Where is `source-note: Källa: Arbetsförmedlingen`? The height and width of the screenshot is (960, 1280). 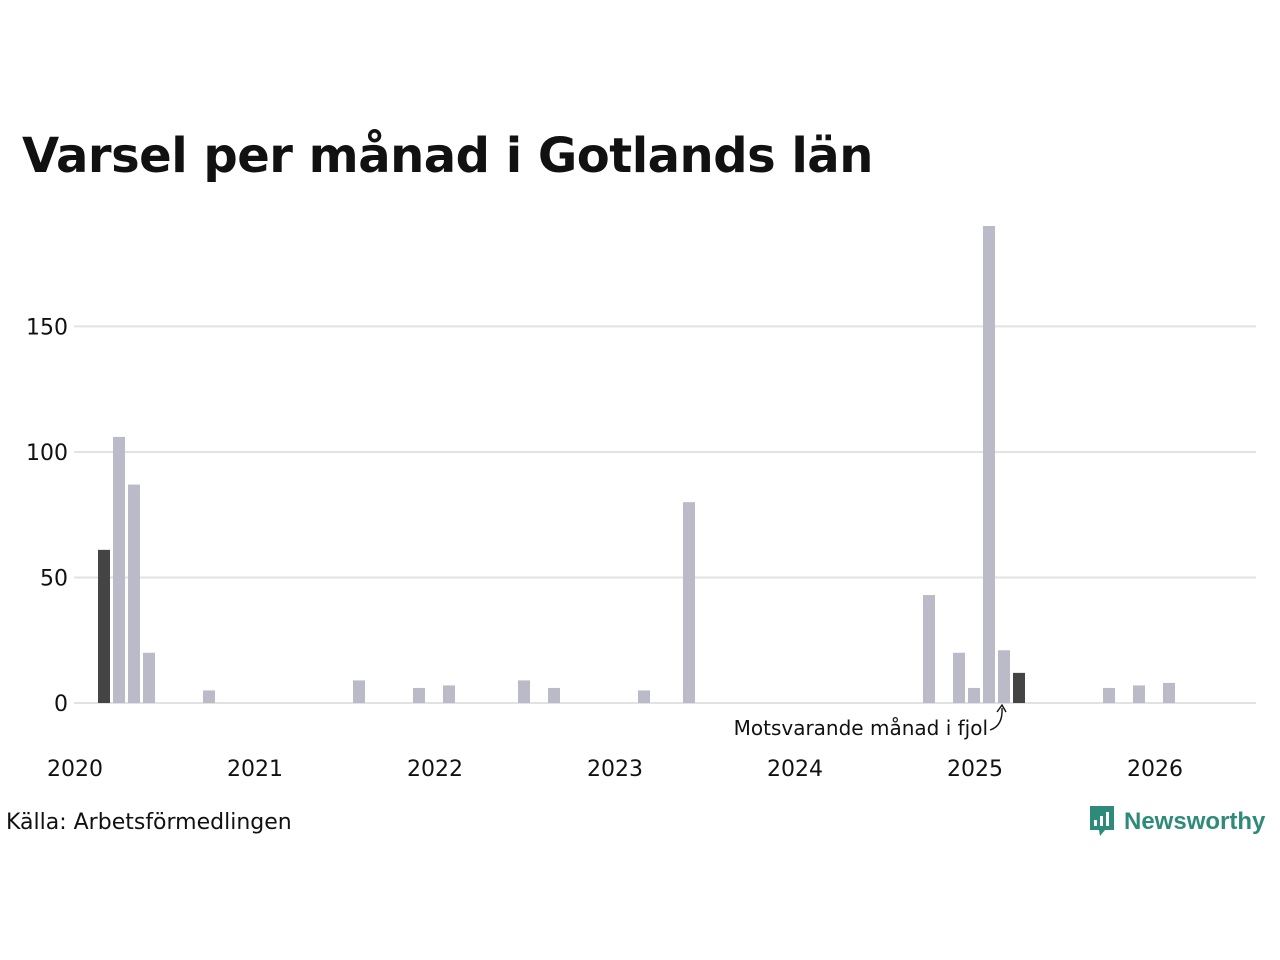 source-note: Källa: Arbetsförmedlingen is located at coordinates (149, 822).